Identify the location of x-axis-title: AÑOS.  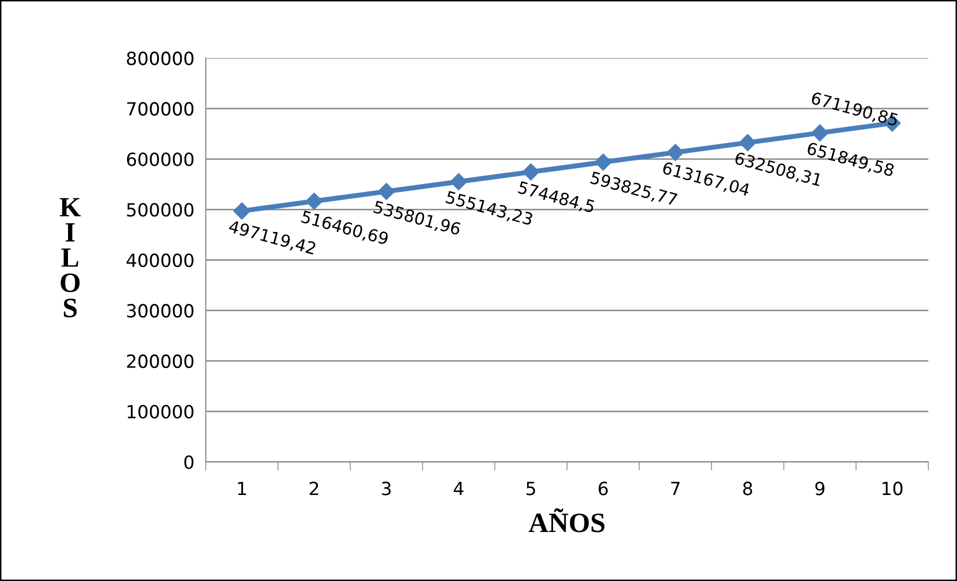
(566, 520).